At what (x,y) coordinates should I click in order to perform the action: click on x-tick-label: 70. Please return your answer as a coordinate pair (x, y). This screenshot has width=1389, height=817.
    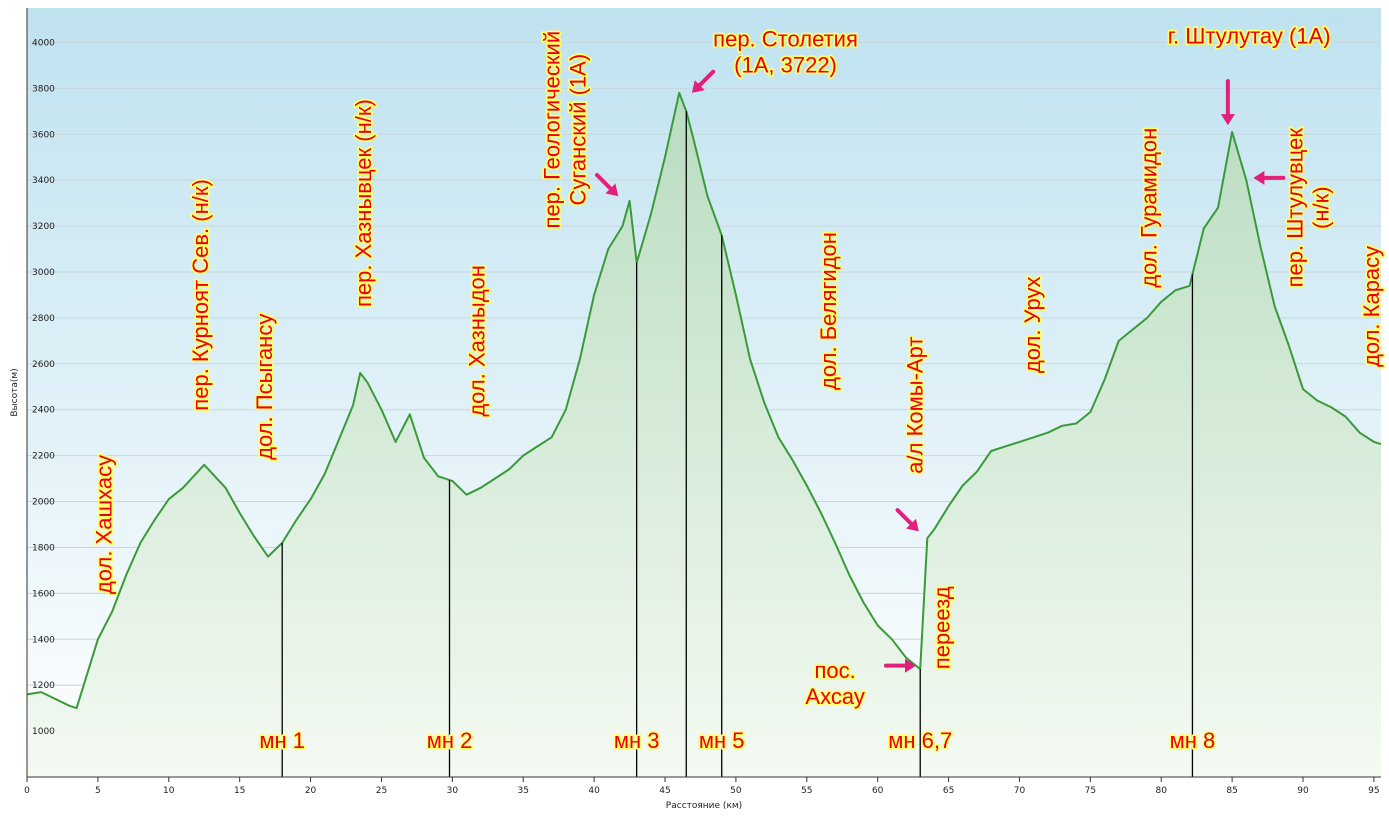
    Looking at the image, I should click on (1020, 791).